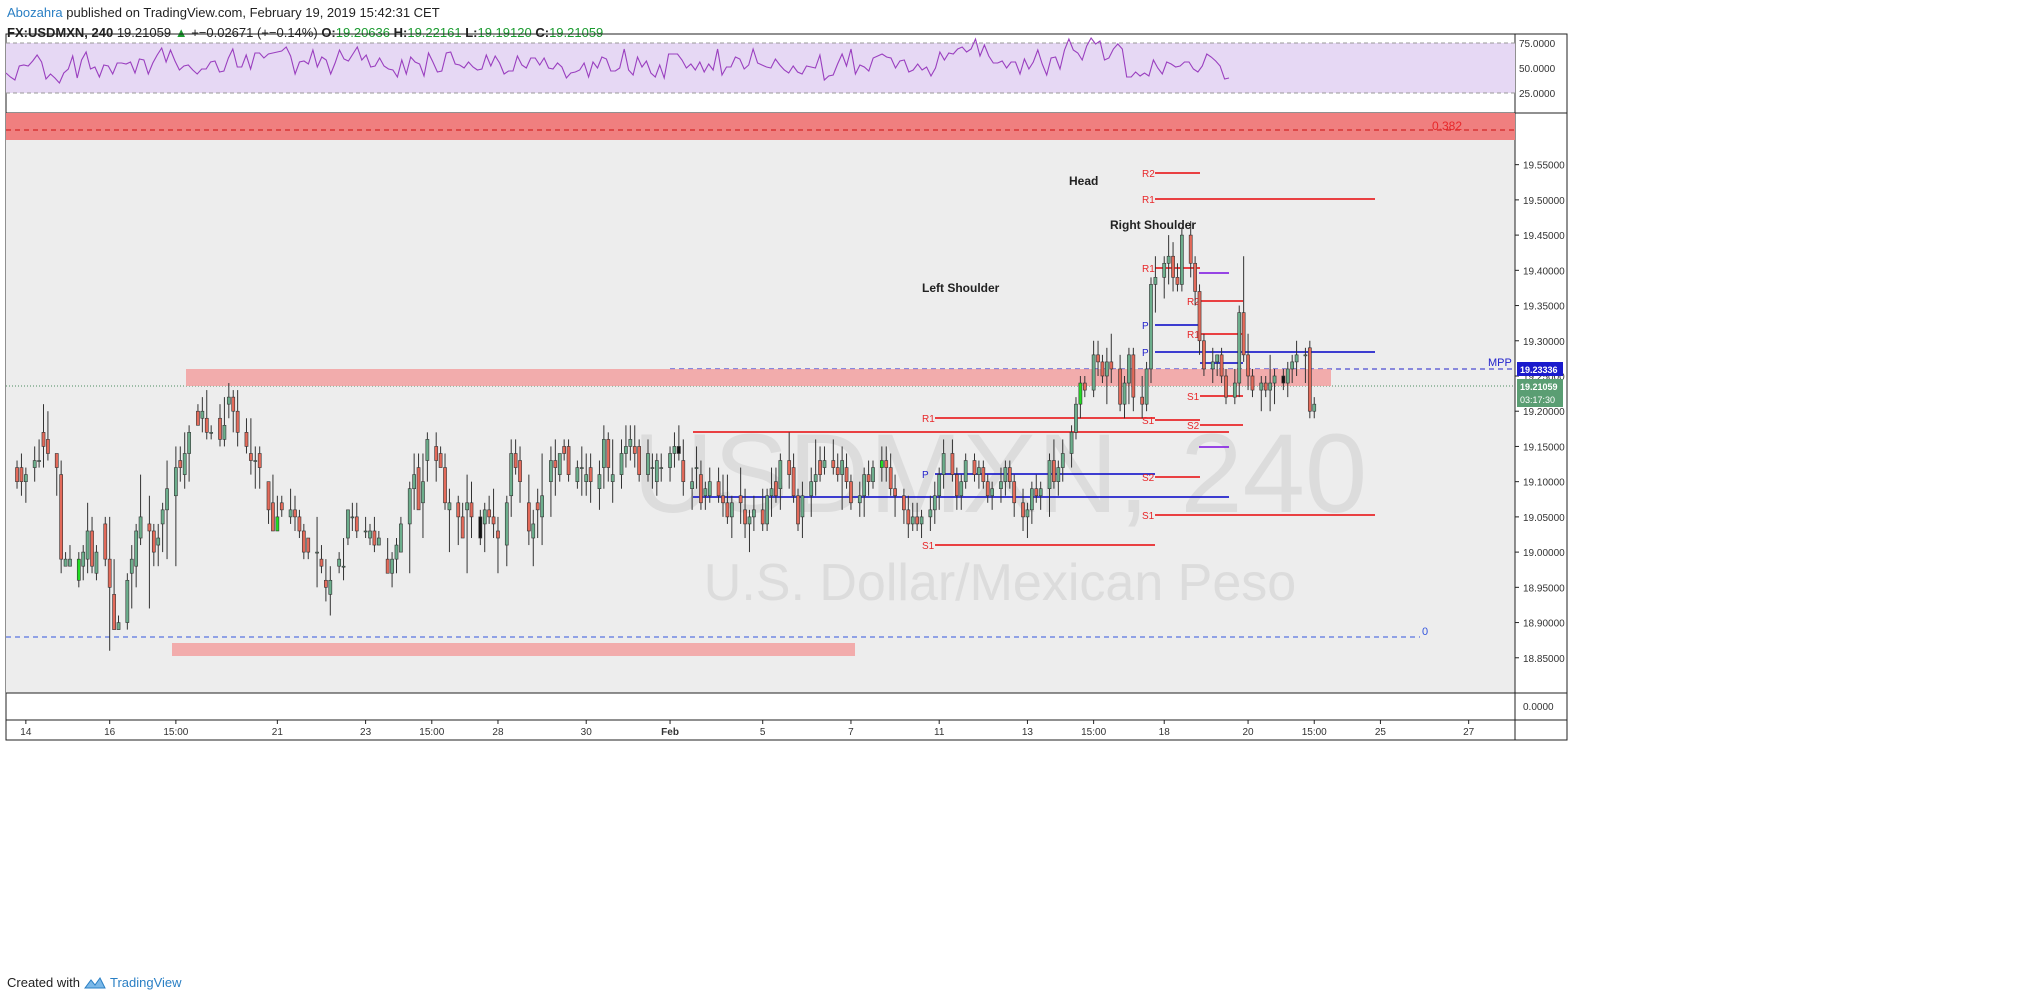  Describe the element at coordinates (961, 288) in the screenshot. I see `left-shoulder-label: Left Shoulder` at that location.